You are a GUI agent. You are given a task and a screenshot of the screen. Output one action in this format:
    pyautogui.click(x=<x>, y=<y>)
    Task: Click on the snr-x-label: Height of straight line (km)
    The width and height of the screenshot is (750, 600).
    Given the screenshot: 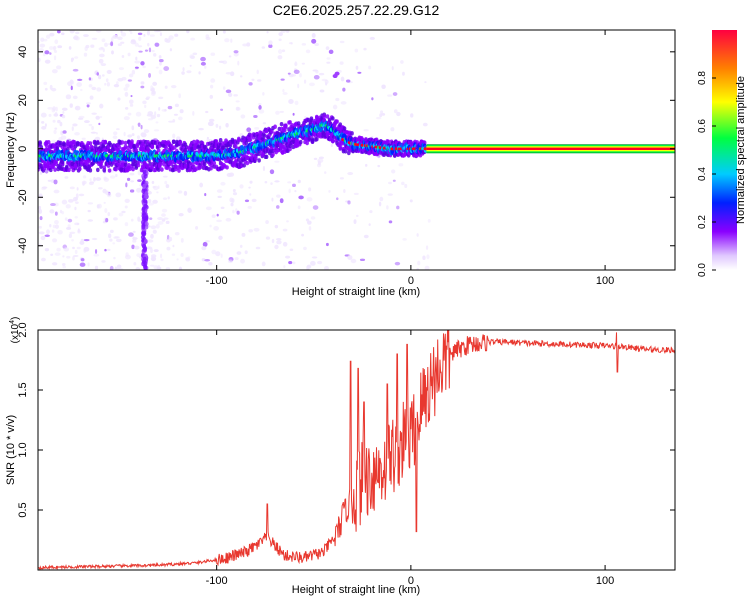 What is the action you would take?
    pyautogui.click(x=356, y=590)
    